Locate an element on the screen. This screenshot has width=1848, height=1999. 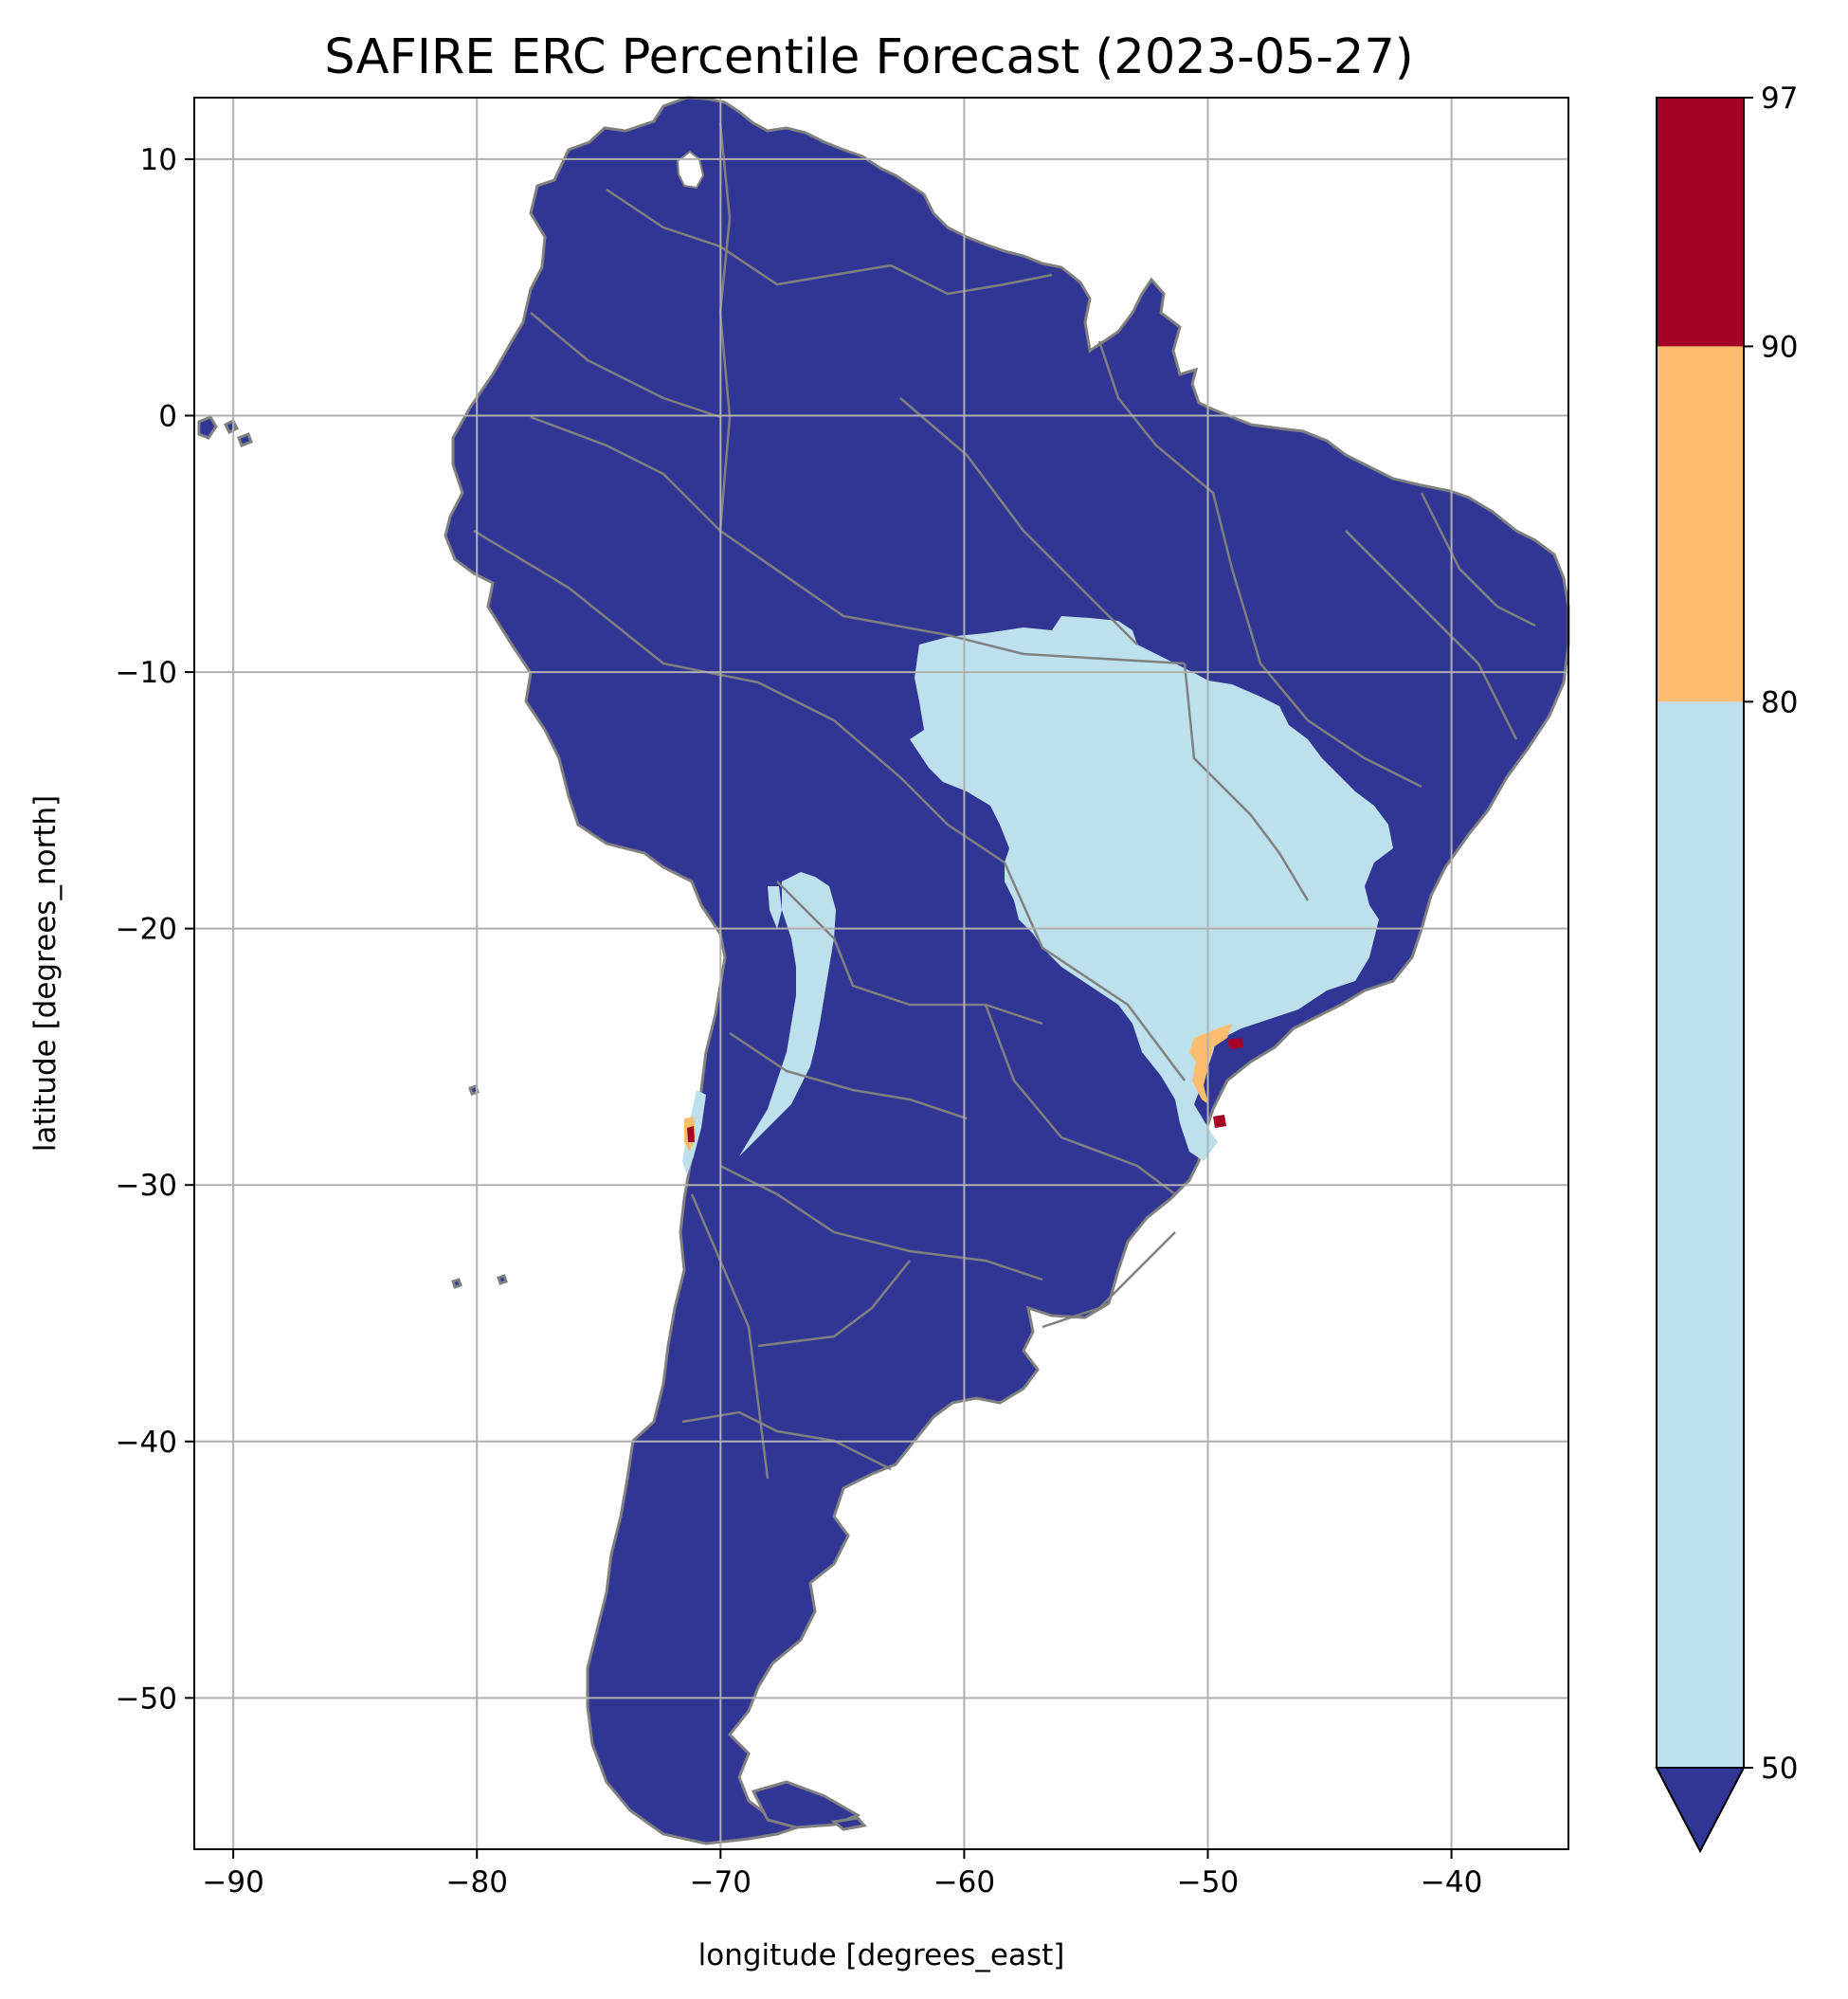
y-tick-label: −30 is located at coordinates (147, 1186).